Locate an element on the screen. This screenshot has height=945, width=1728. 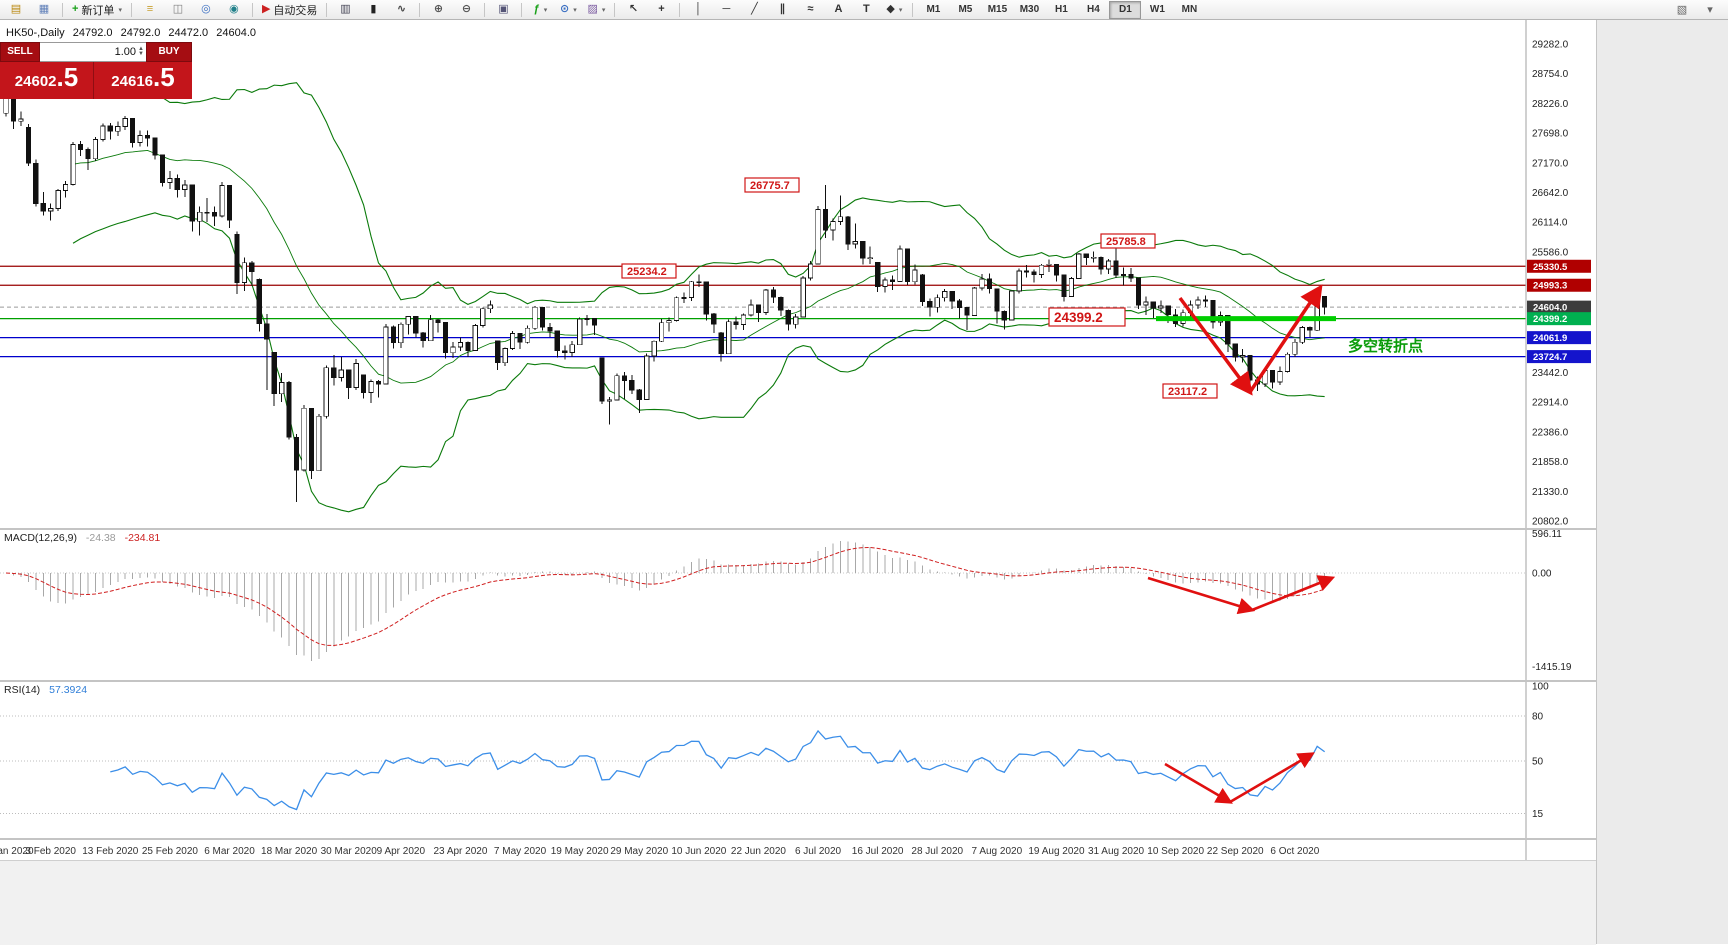
sell-button: SELL is located at coordinates (20, 52).